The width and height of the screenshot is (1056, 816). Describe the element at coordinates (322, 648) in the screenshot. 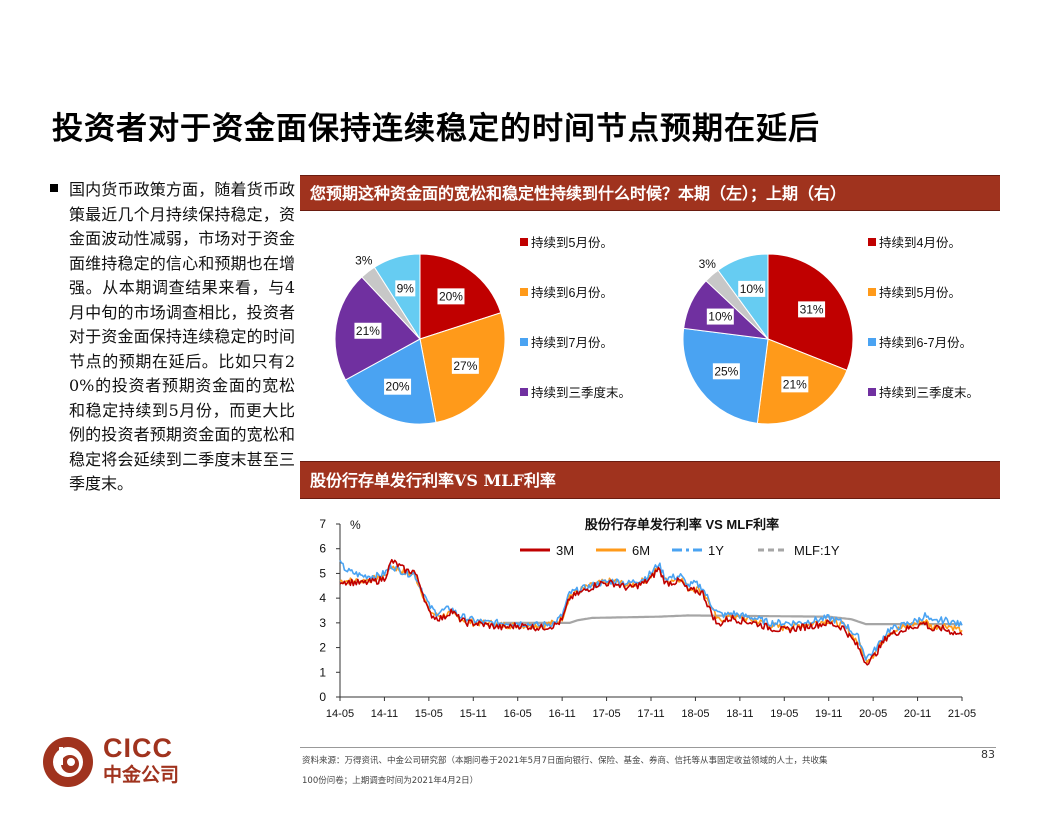

I see `y-tick-label: 2` at that location.